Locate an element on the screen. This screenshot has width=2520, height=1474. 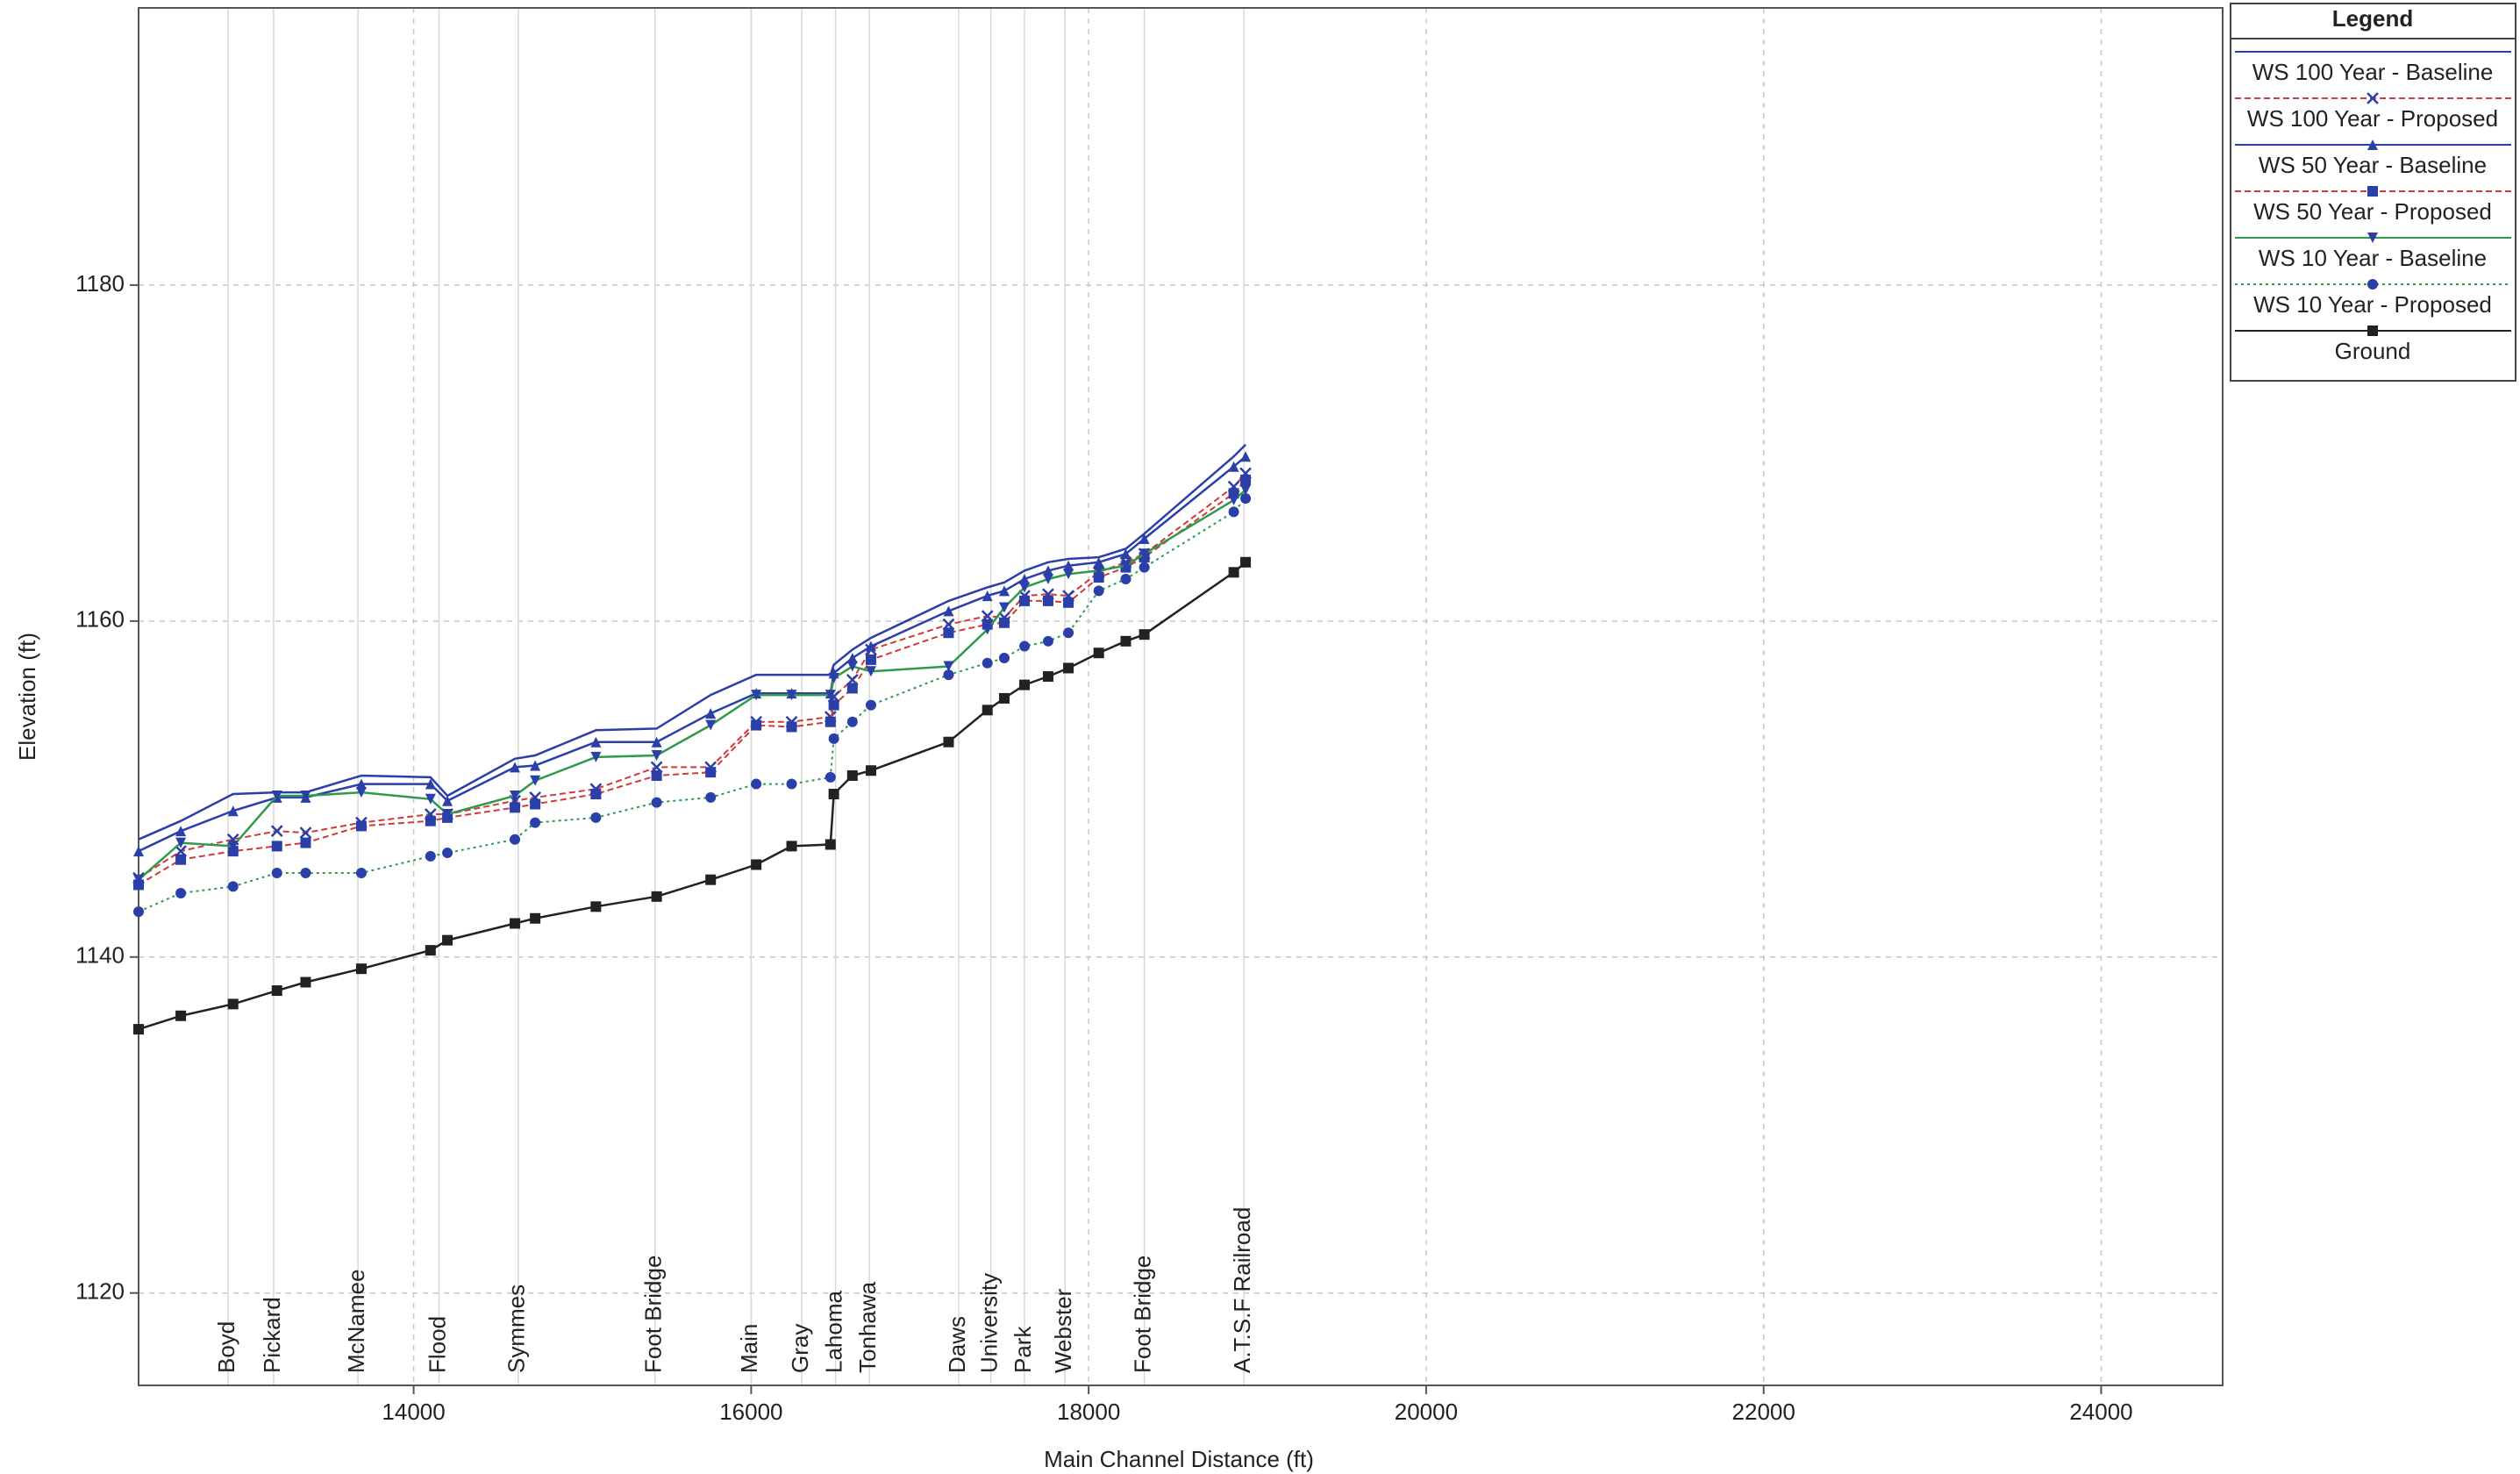
annotation-label: Boyd is located at coordinates (226, 1347).